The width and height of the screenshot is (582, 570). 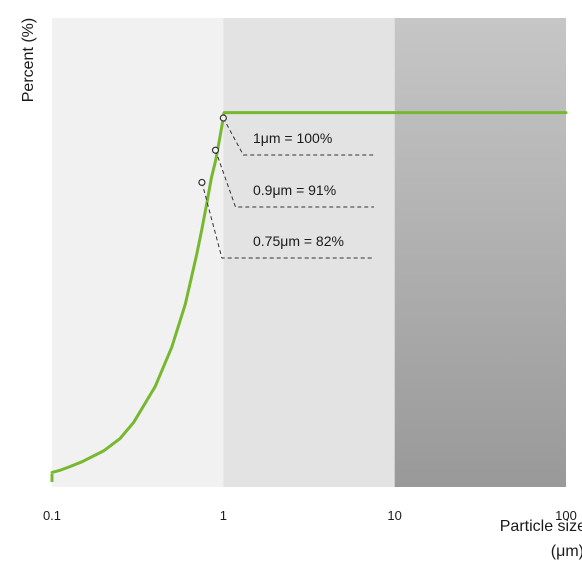 I want to click on annotations: 1μm = 100% 0.9μm = 91% 0.75μm = 82%, so click(x=286, y=186).